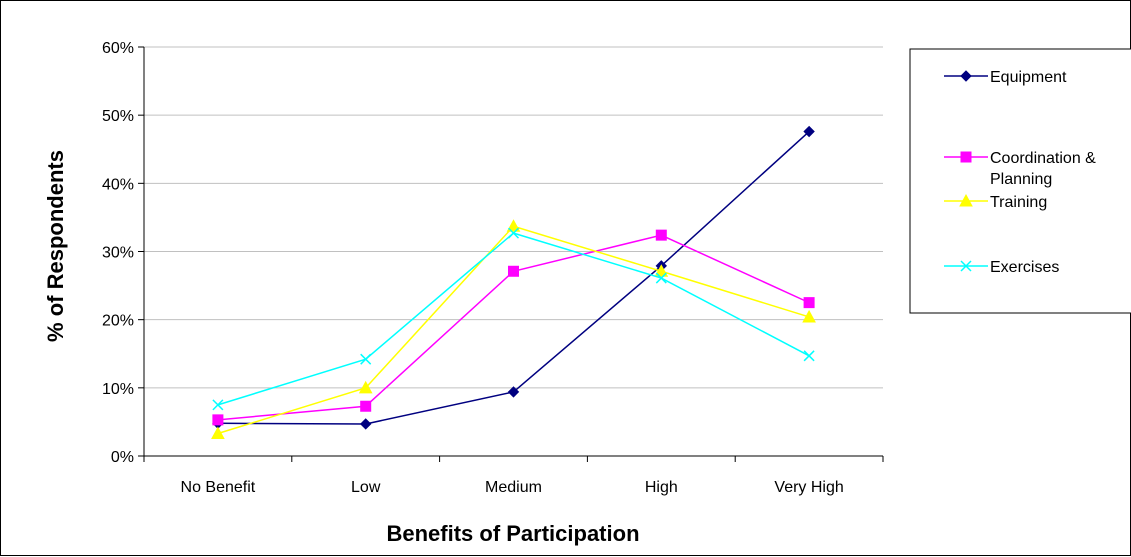  What do you see at coordinates (1024, 267) in the screenshot?
I see `legend-label: Exercises` at bounding box center [1024, 267].